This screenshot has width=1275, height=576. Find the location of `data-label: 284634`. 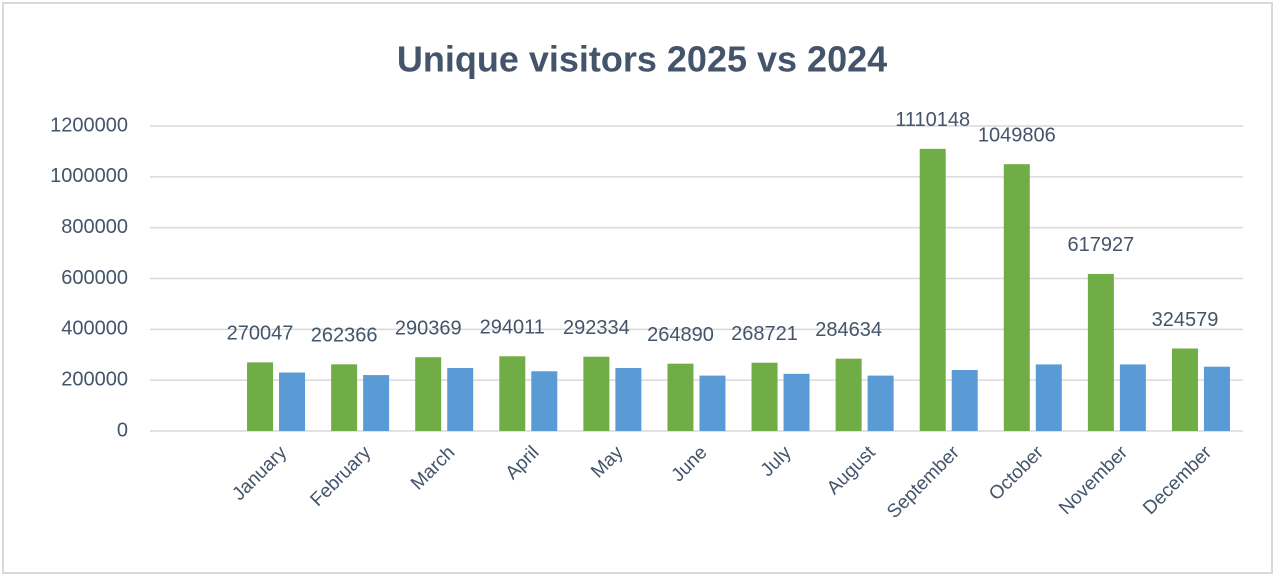

data-label: 284634 is located at coordinates (848, 330).